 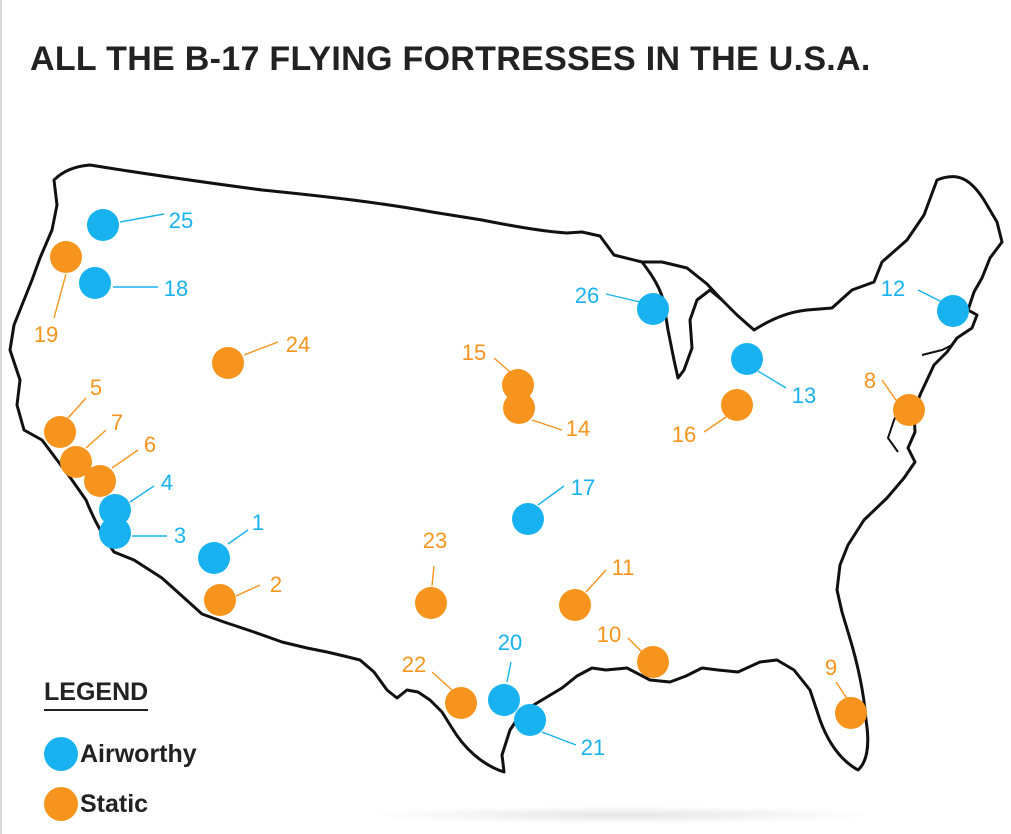 I want to click on legend-item-static: Static, so click(x=96, y=804).